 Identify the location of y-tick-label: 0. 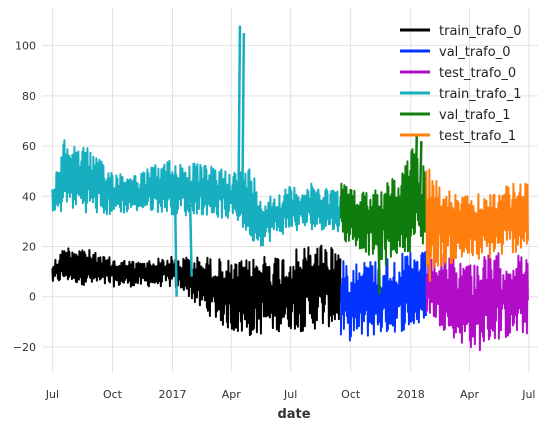
(32, 297).